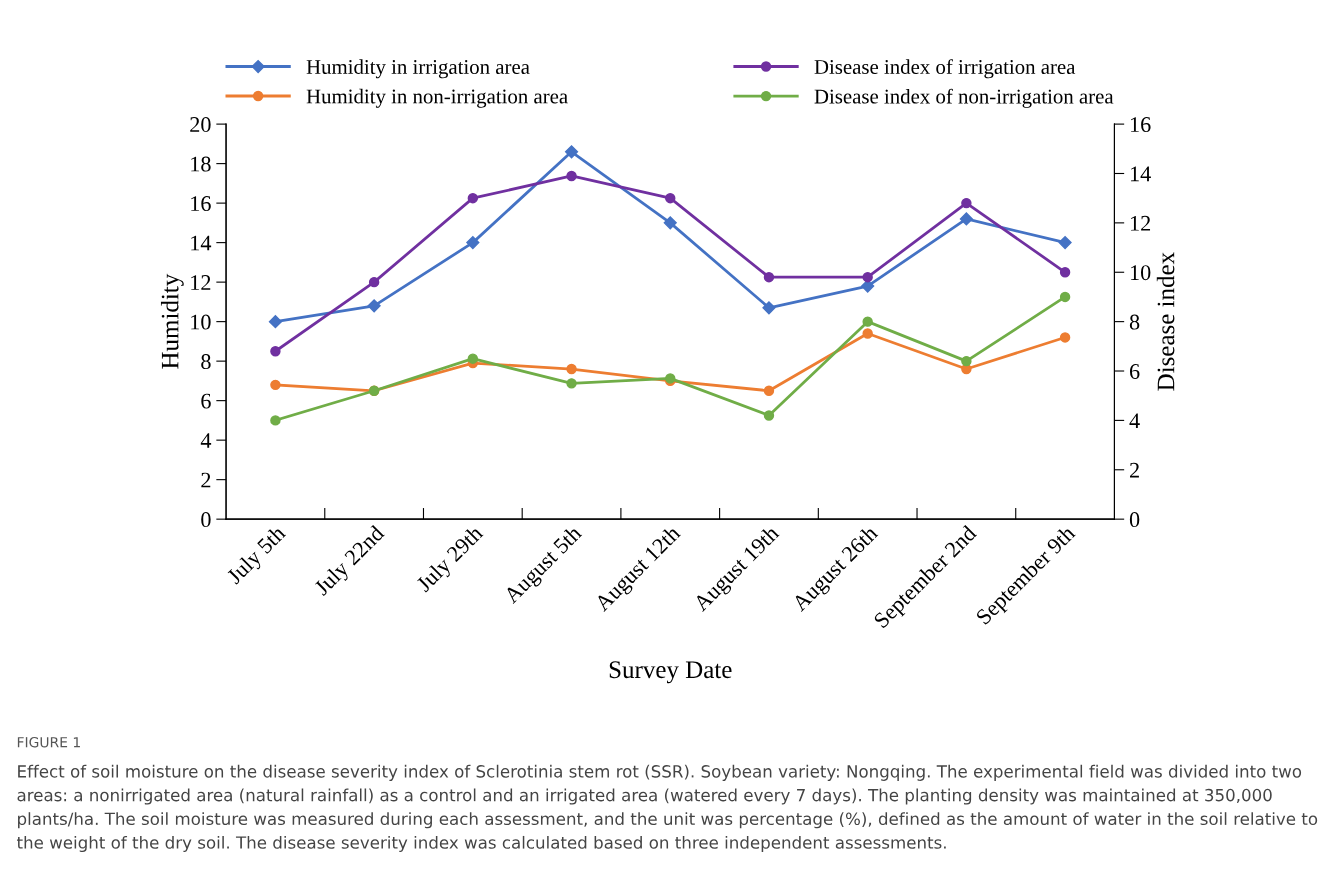 This screenshot has width=1322, height=874. Describe the element at coordinates (437, 98) in the screenshot. I see `legend-label: Humidity in non-irrigation area` at that location.